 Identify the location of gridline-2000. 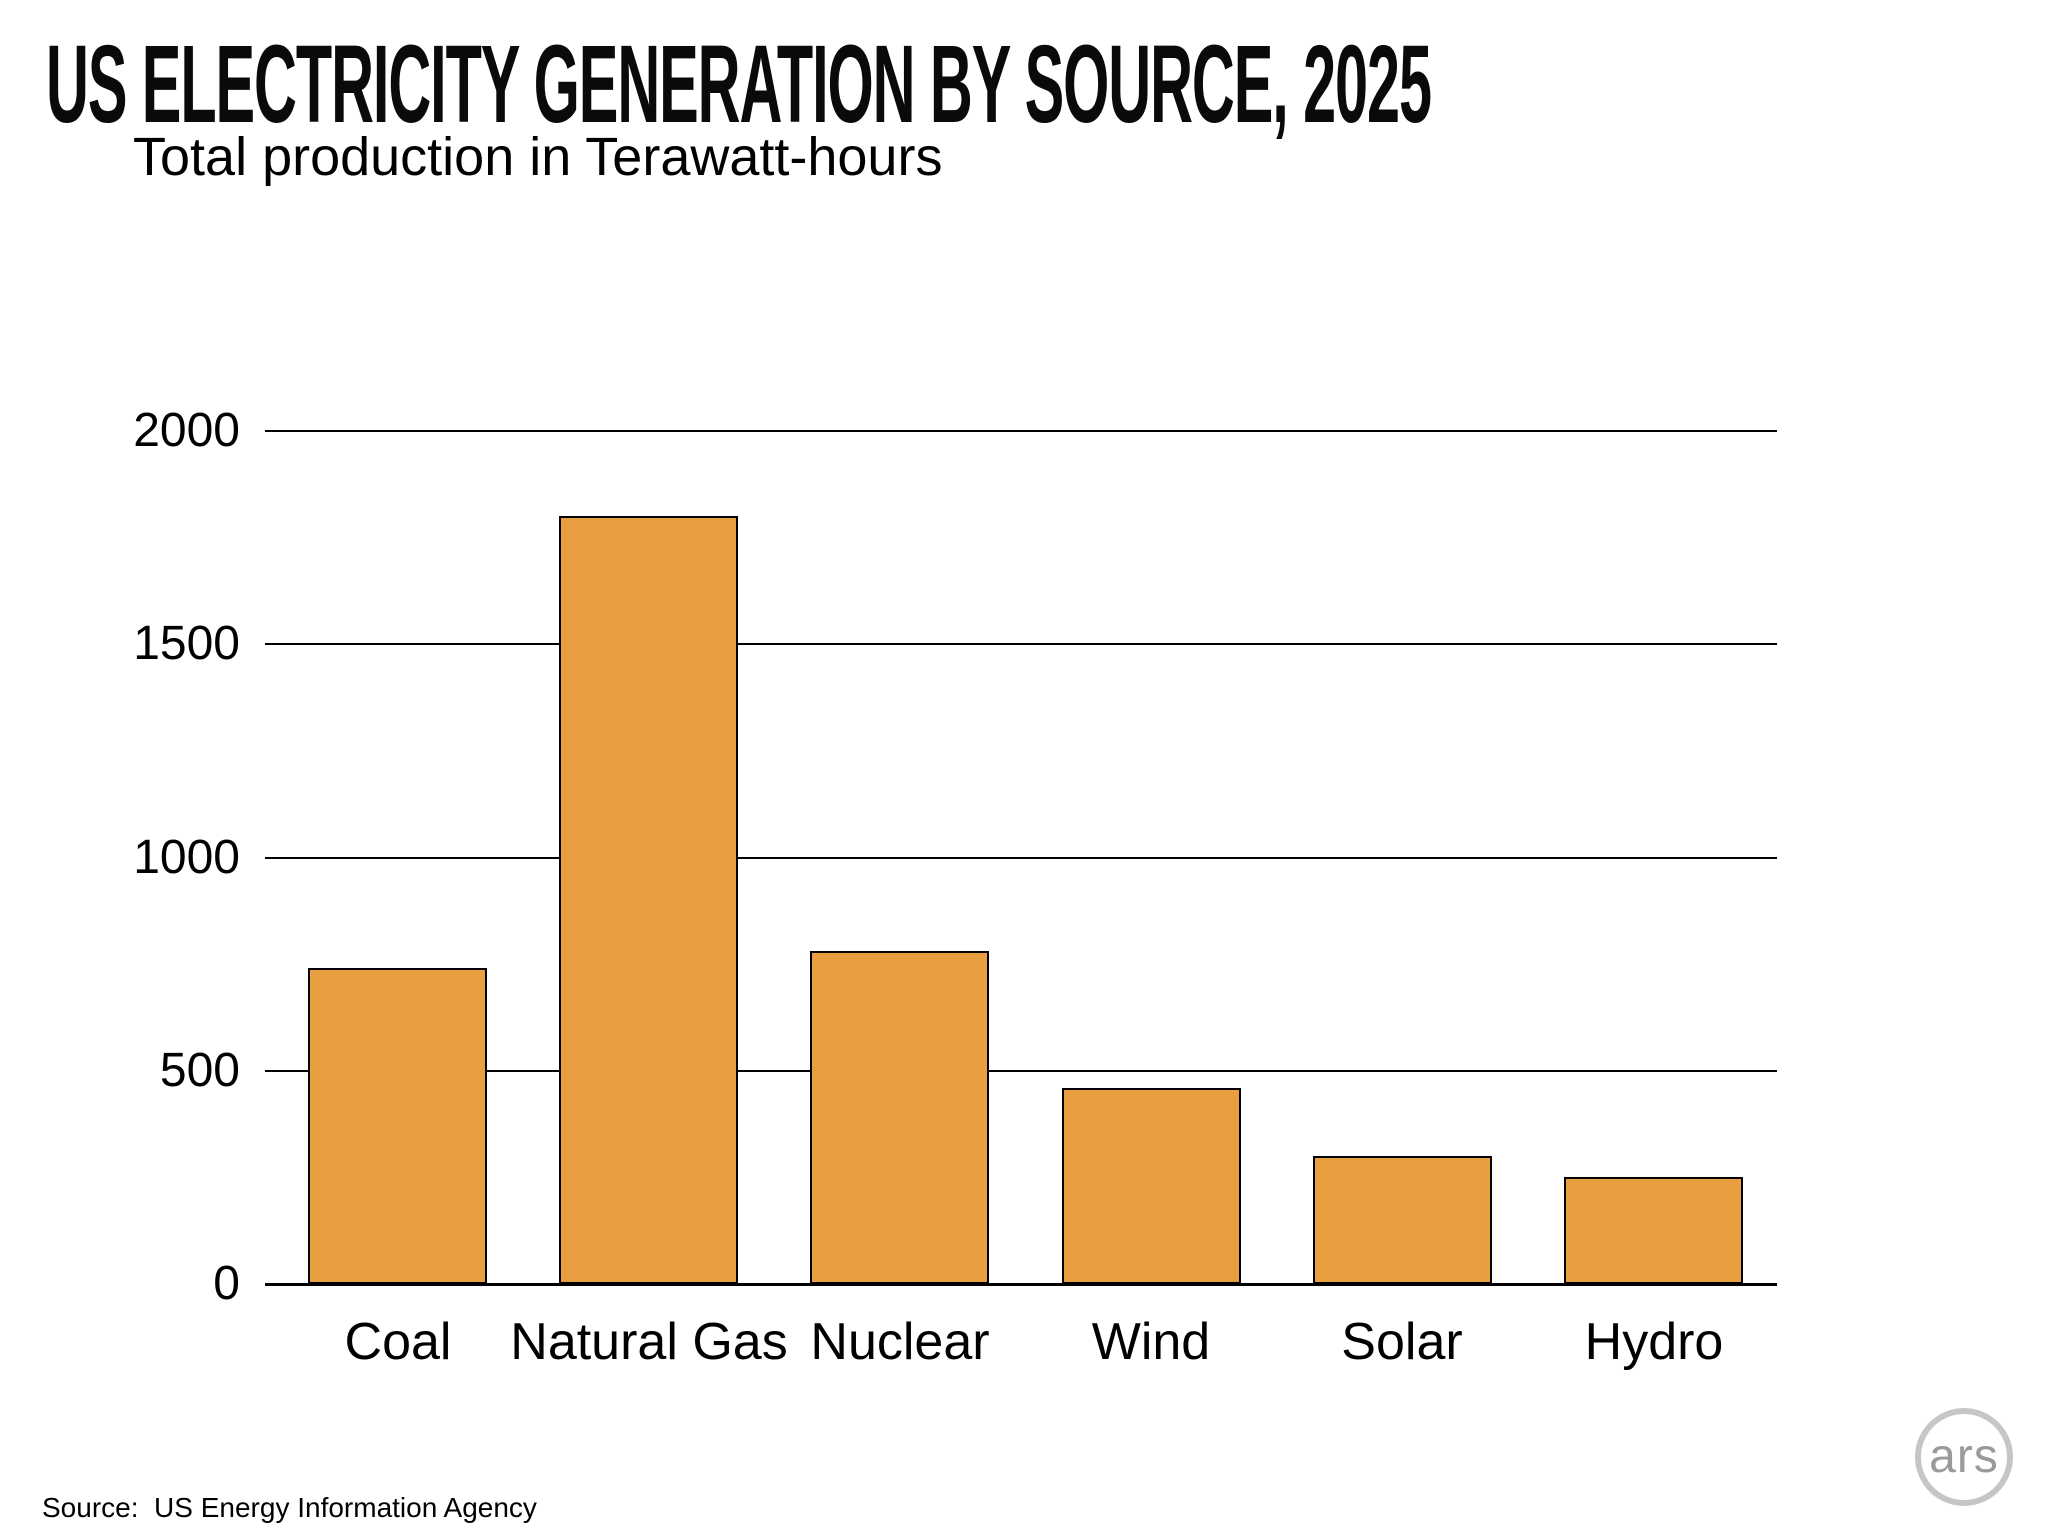
(1021, 431).